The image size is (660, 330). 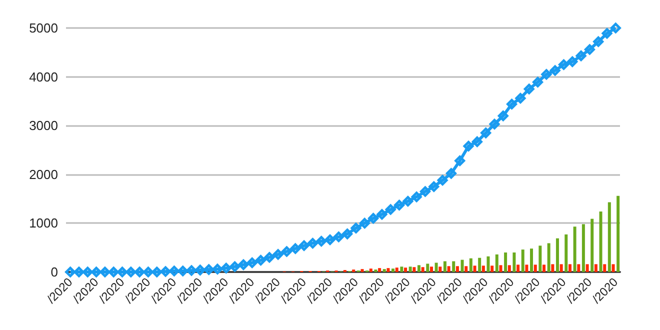 I want to click on y-tick-label: 1000, so click(x=43, y=223).